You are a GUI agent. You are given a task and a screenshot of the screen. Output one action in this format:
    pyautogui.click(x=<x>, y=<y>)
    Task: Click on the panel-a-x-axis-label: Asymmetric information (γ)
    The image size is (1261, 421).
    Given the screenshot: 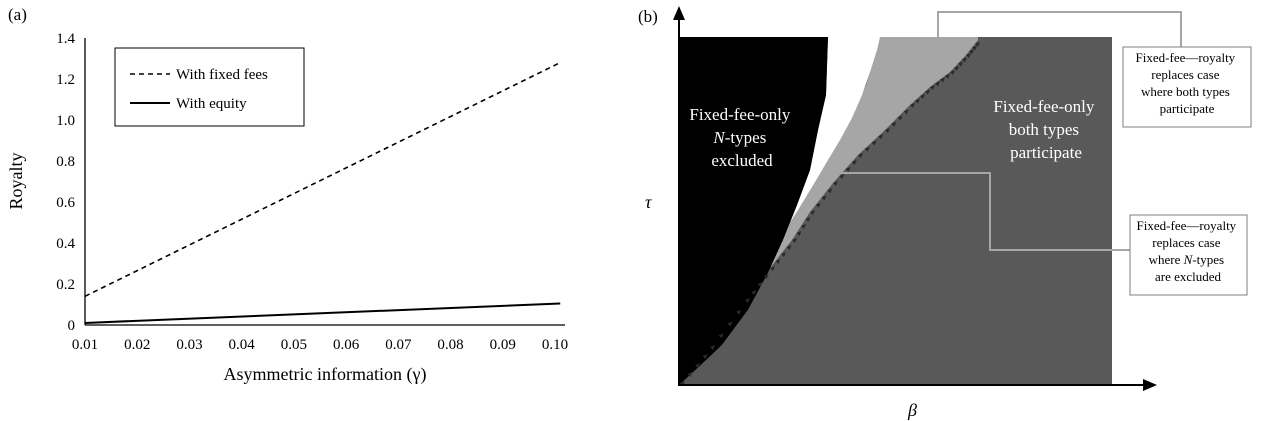 What is the action you would take?
    pyautogui.click(x=325, y=374)
    